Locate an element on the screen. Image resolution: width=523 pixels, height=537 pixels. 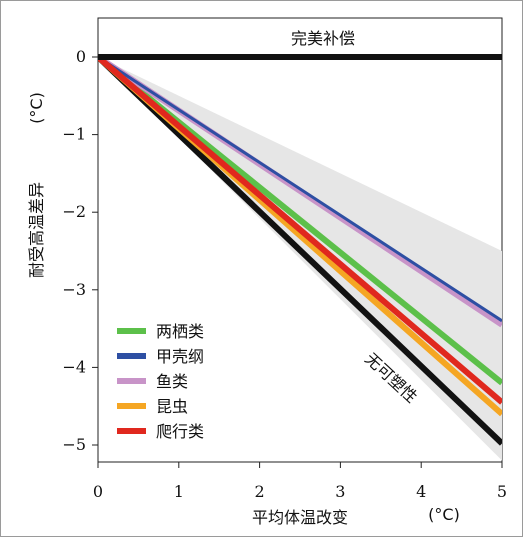
annotation-full-compensation: 完美补偿 is located at coordinates (323, 38).